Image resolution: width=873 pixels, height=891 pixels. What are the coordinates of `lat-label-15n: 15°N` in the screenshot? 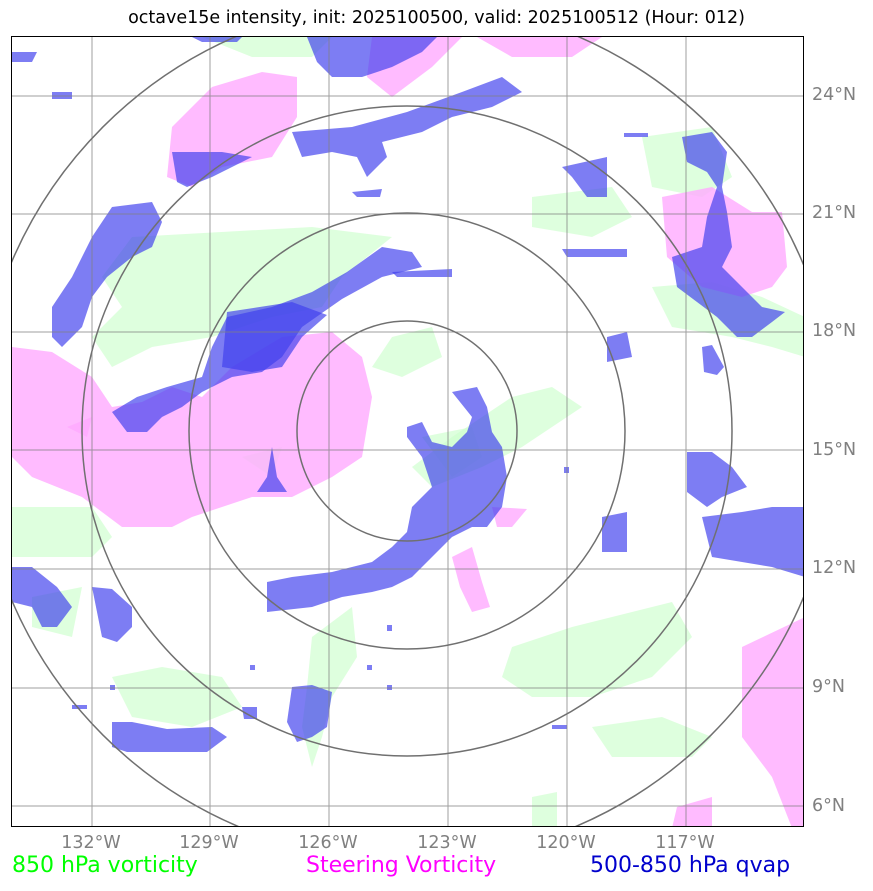 It's located at (834, 450).